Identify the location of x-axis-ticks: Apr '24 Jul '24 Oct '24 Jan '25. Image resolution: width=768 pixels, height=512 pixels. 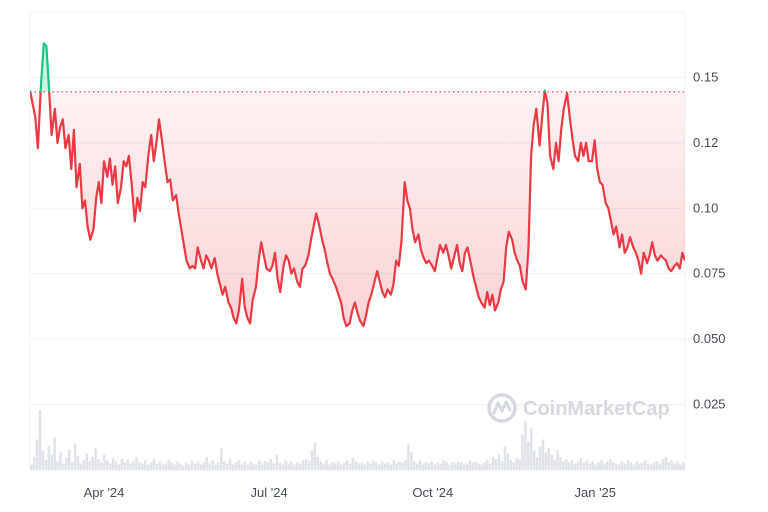
(350, 492).